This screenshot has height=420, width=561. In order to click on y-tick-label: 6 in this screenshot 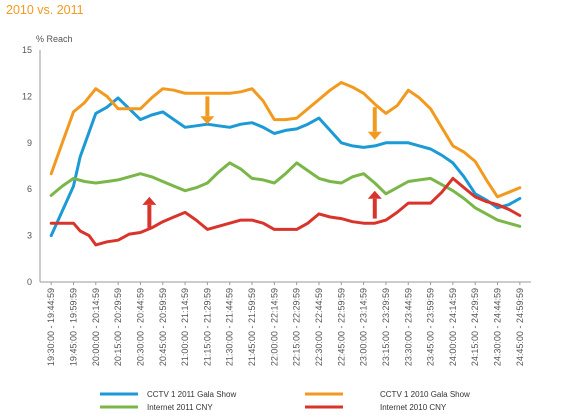, I will do `click(29, 189)`.